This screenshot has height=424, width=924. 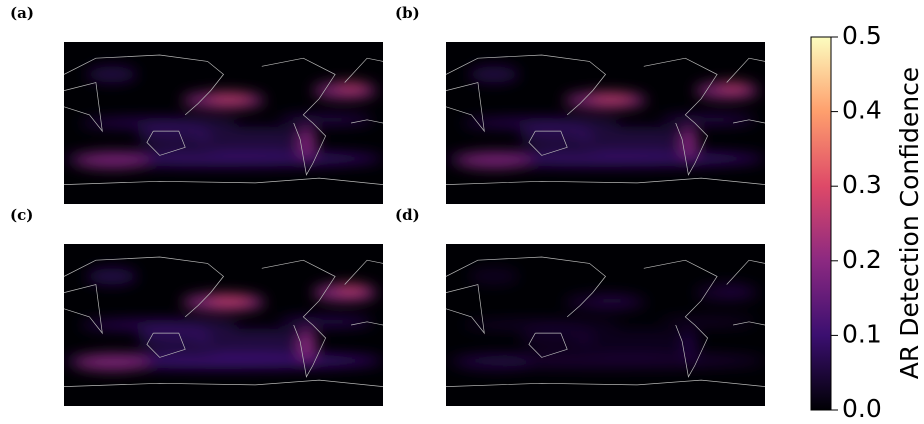 What do you see at coordinates (407, 13) in the screenshot?
I see `panel-label: (b)` at bounding box center [407, 13].